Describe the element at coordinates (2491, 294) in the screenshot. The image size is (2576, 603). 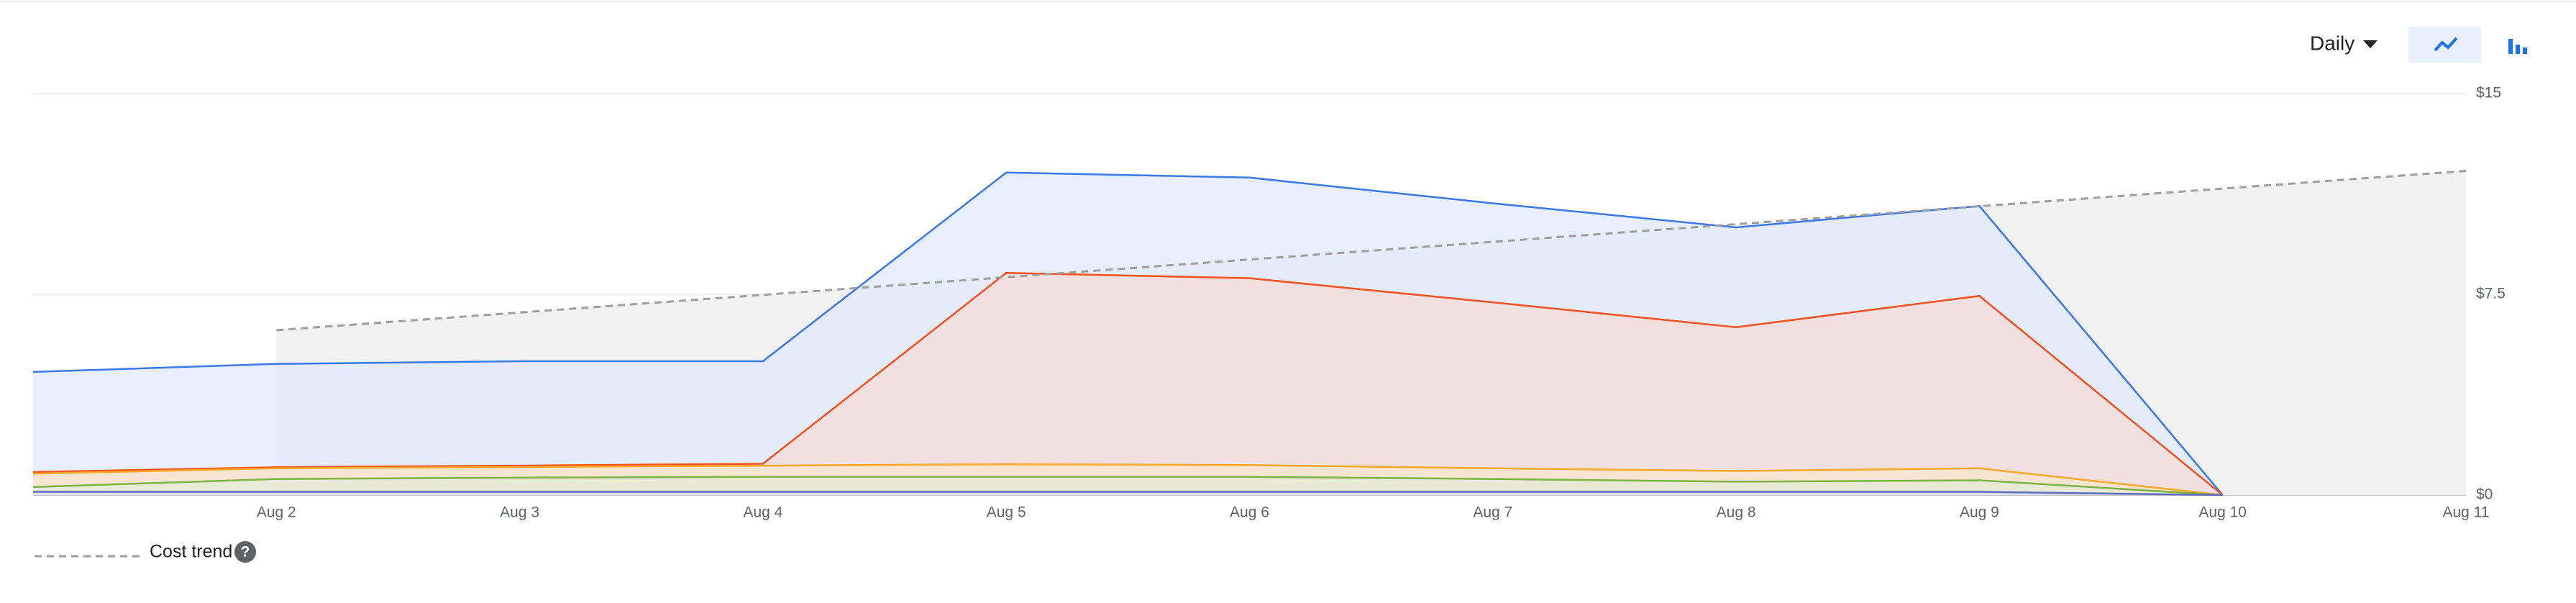
I see `y-tick-label: $7.5` at that location.